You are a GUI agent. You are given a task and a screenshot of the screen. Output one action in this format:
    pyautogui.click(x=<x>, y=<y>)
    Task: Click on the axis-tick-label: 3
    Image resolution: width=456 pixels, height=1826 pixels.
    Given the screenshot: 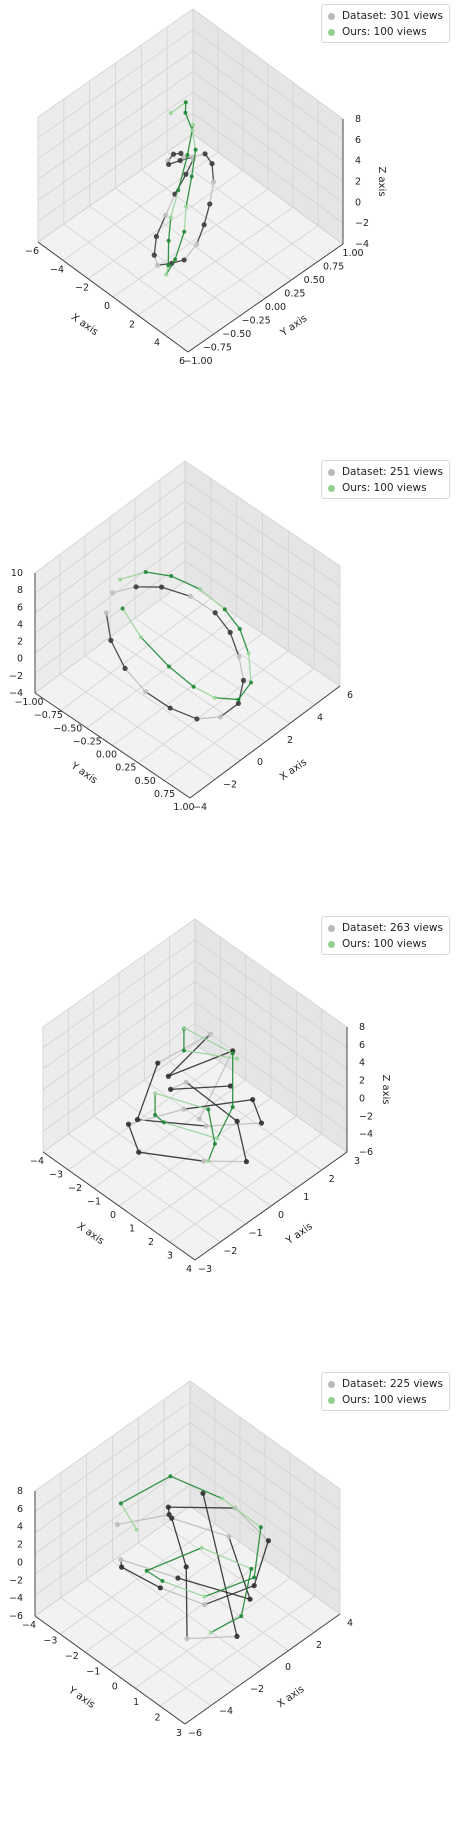 What is the action you would take?
    pyautogui.click(x=170, y=1256)
    